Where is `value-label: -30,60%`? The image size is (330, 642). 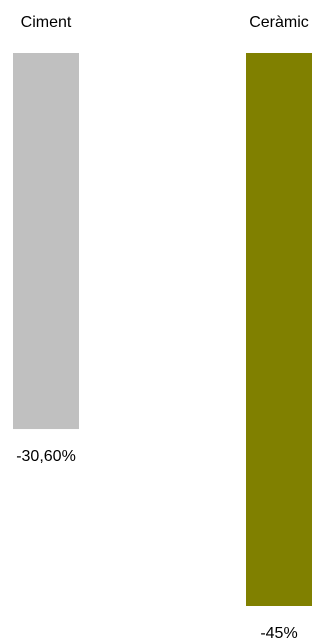
value-label: -30,60% is located at coordinates (46, 456).